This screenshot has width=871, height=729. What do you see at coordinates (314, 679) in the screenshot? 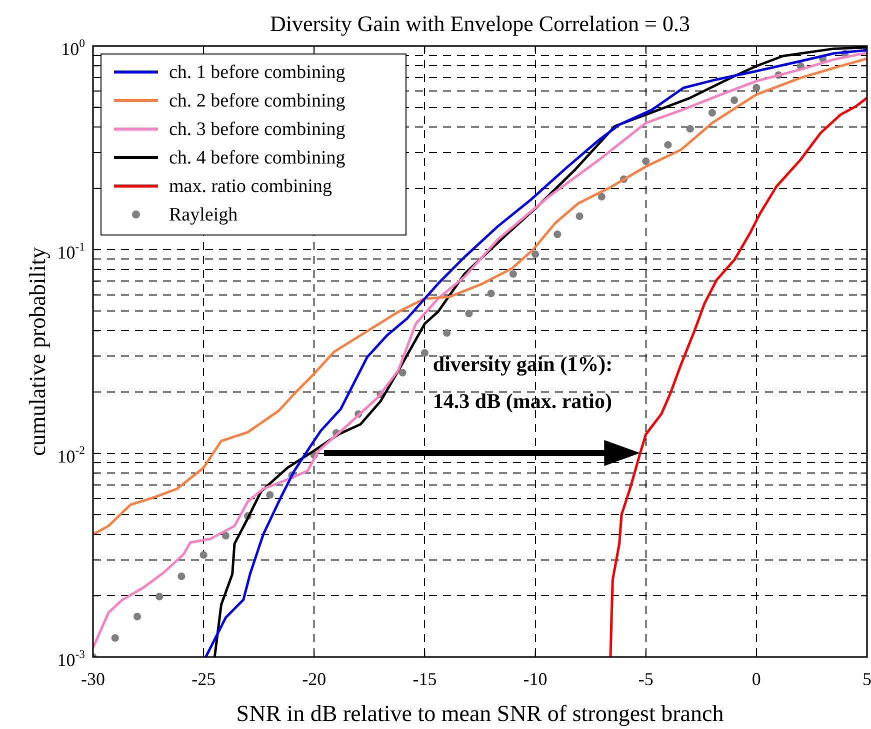
I see `x-tick-label: -20` at bounding box center [314, 679].